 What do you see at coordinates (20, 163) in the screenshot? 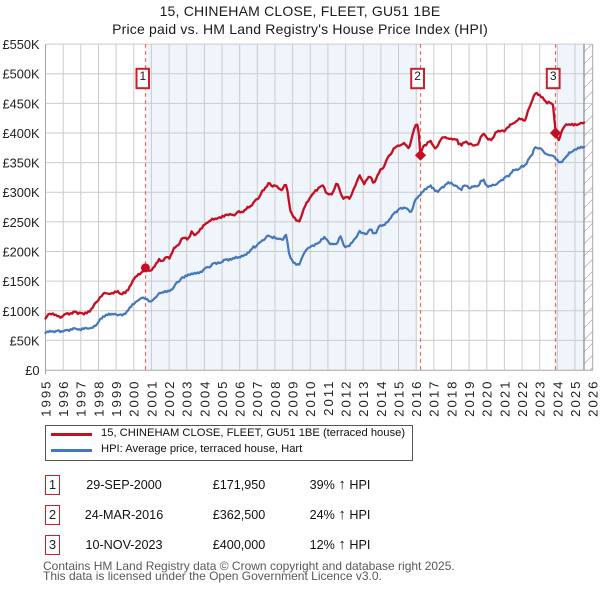
I see `svg-text: £350K` at bounding box center [20, 163].